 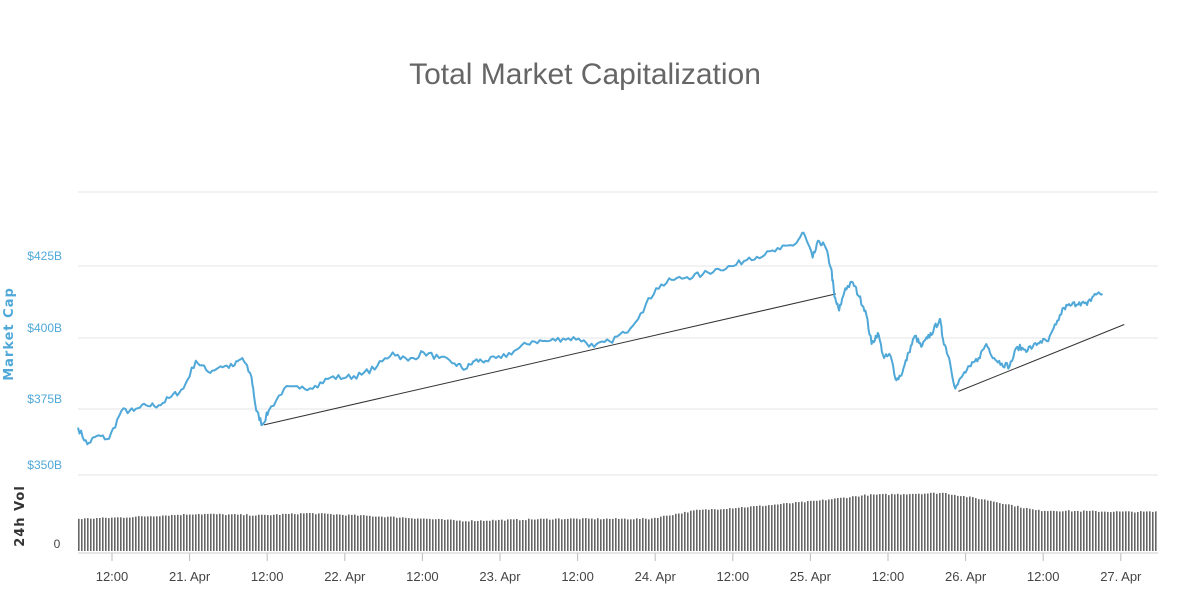 What do you see at coordinates (57, 544) in the screenshot?
I see `volume-zero-tick: 0` at bounding box center [57, 544].